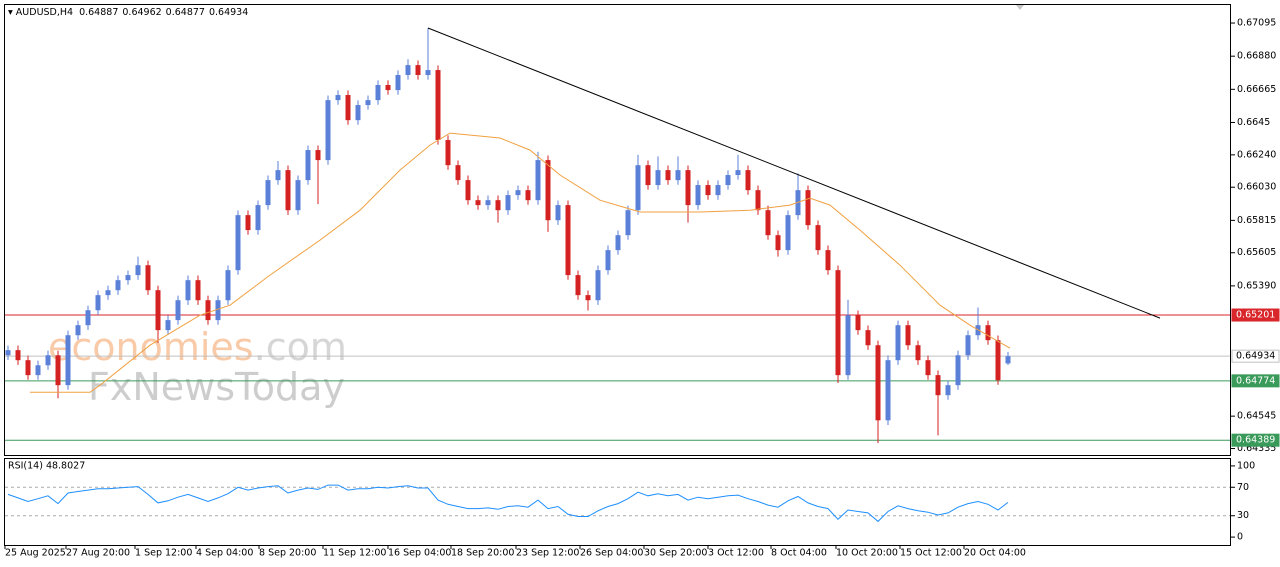 This screenshot has height=567, width=1280. What do you see at coordinates (163, 553) in the screenshot?
I see `x-tick-label: 1 Sep 12:00` at bounding box center [163, 553].